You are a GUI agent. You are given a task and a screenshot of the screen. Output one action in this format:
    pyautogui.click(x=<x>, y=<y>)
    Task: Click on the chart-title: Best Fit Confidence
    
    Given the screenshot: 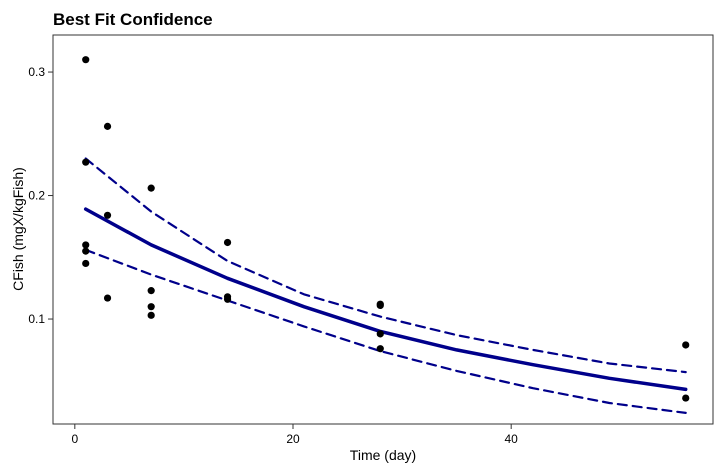 What is the action you would take?
    pyautogui.click(x=133, y=19)
    